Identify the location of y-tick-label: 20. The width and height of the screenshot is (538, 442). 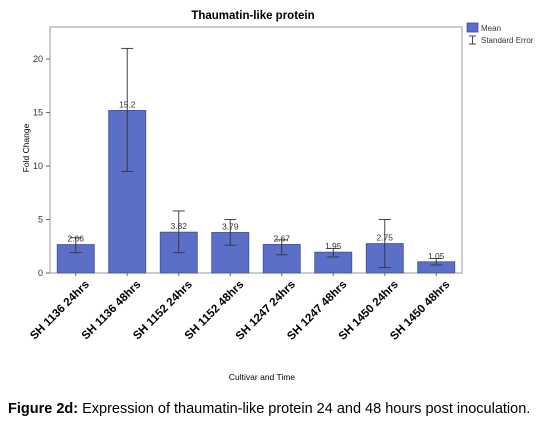
(38, 59).